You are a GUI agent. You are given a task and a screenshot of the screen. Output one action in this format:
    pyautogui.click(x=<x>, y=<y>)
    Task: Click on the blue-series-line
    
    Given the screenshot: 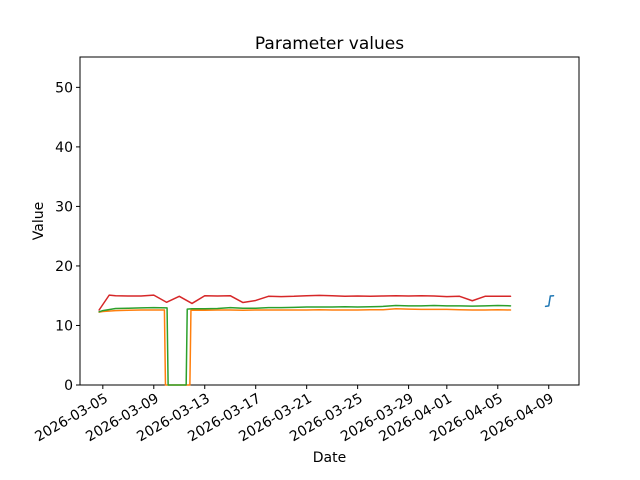 What is the action you would take?
    pyautogui.click(x=549, y=301)
    